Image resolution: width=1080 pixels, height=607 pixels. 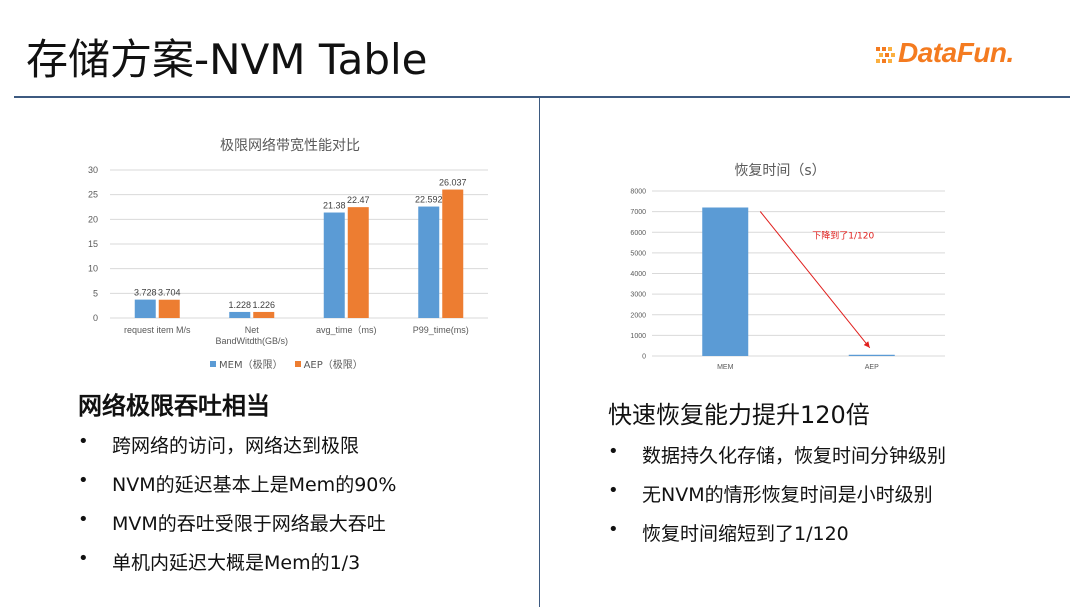 What do you see at coordinates (638, 192) in the screenshot?
I see `y-tick-label: 8000` at bounding box center [638, 192].